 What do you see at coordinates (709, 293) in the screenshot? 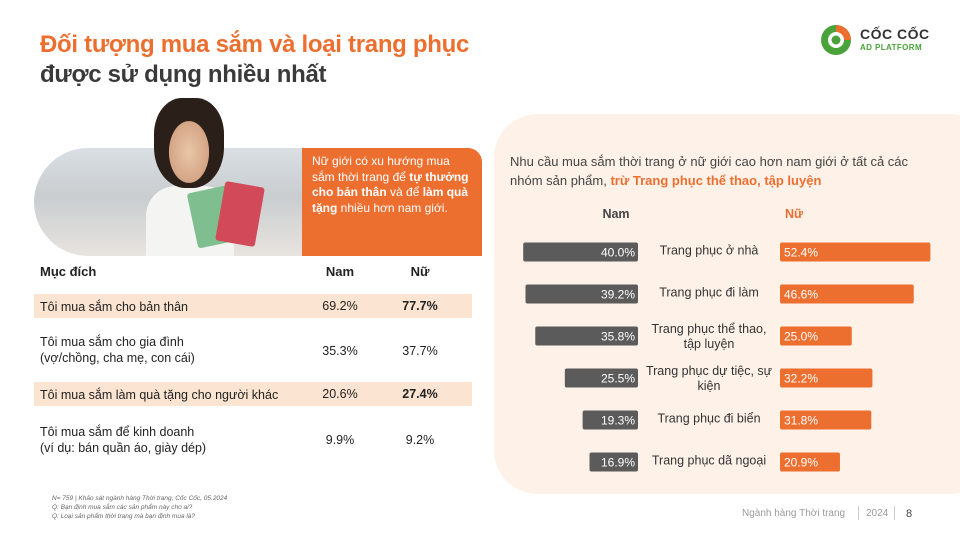
I see `category-label: Trang phục đi làm` at bounding box center [709, 293].